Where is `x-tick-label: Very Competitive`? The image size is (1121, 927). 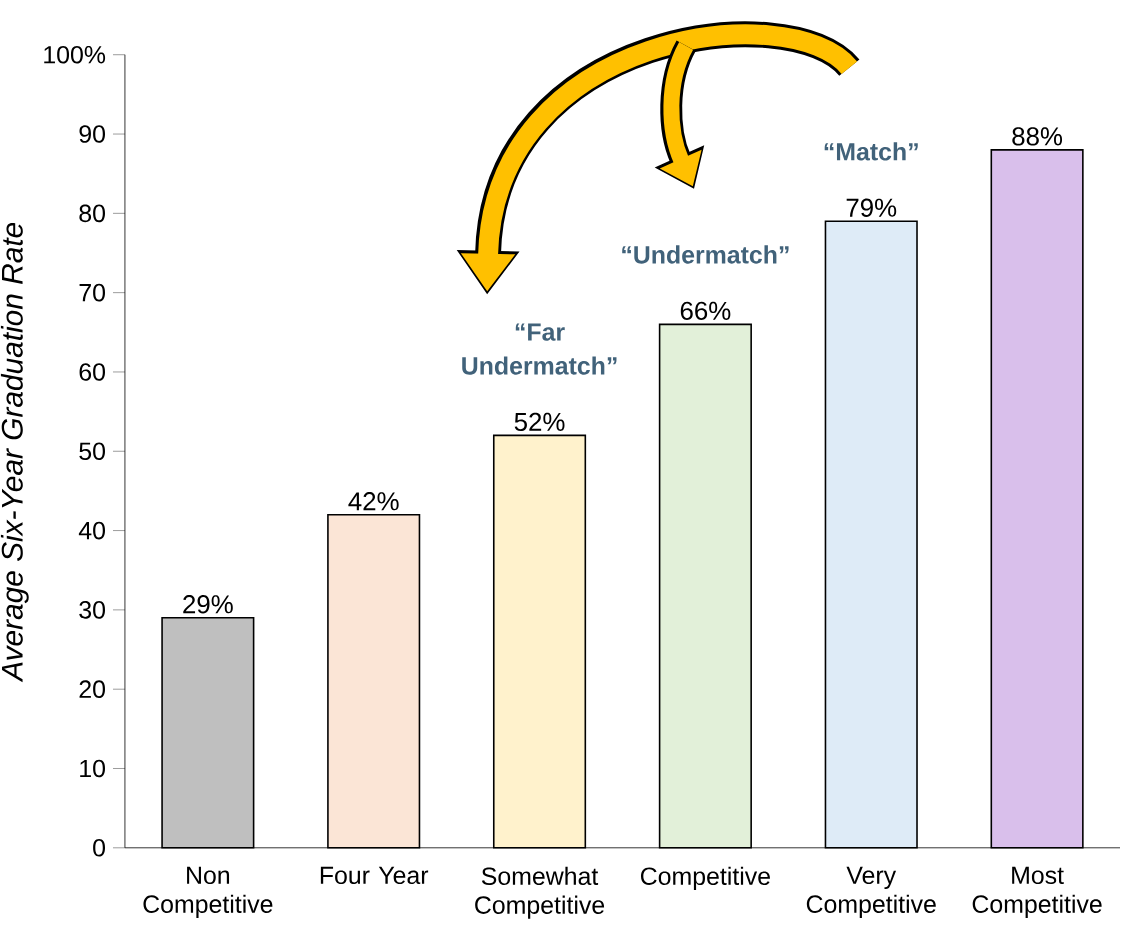
x-tick-label: Very Competitive is located at coordinates (871, 892).